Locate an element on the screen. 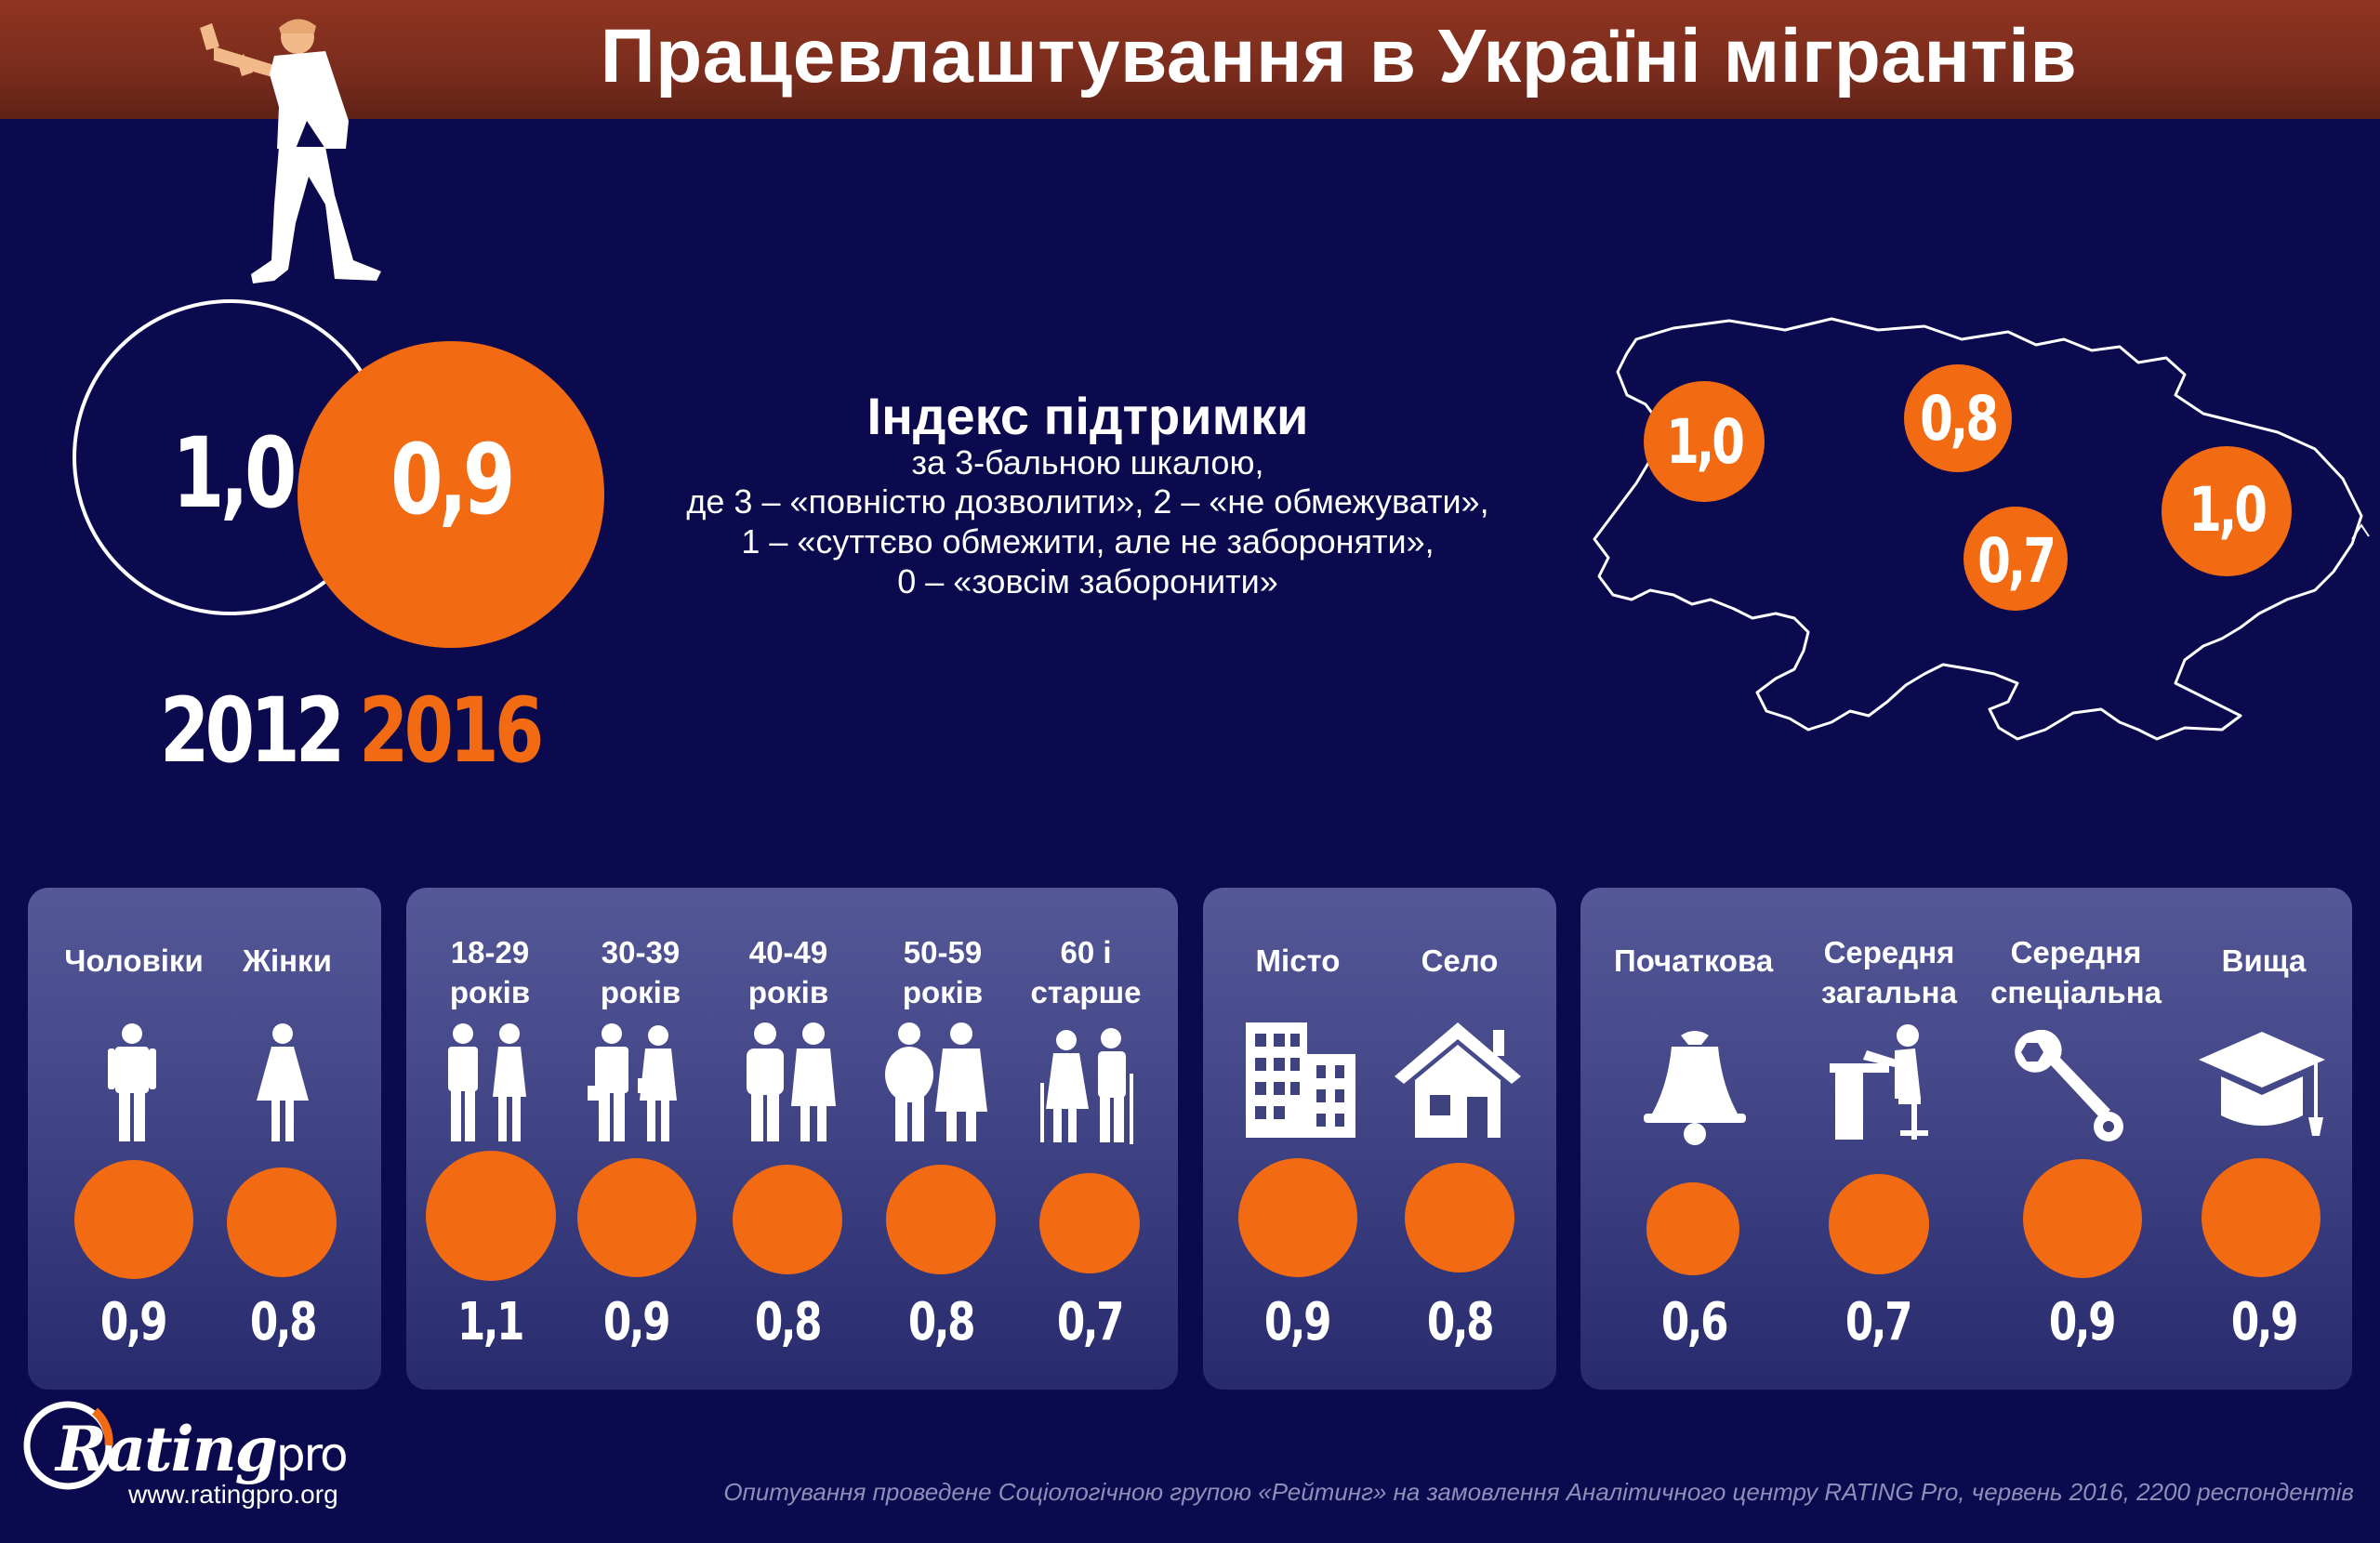  region-north-circle is located at coordinates (1958, 418).